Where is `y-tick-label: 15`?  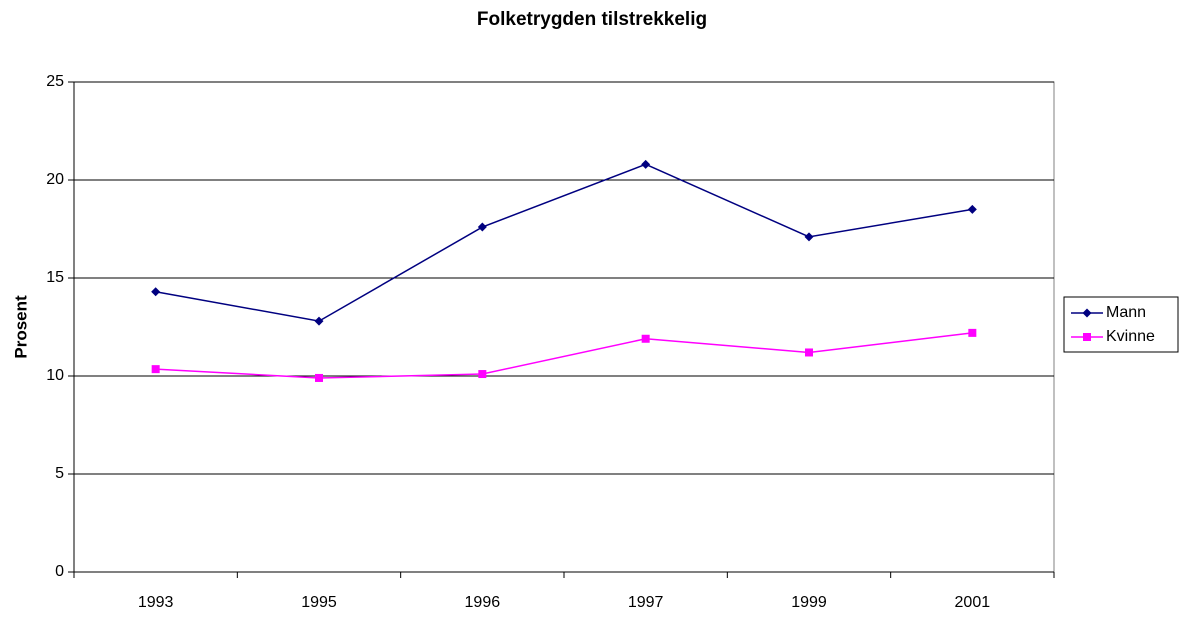
y-tick-label: 15 is located at coordinates (55, 277).